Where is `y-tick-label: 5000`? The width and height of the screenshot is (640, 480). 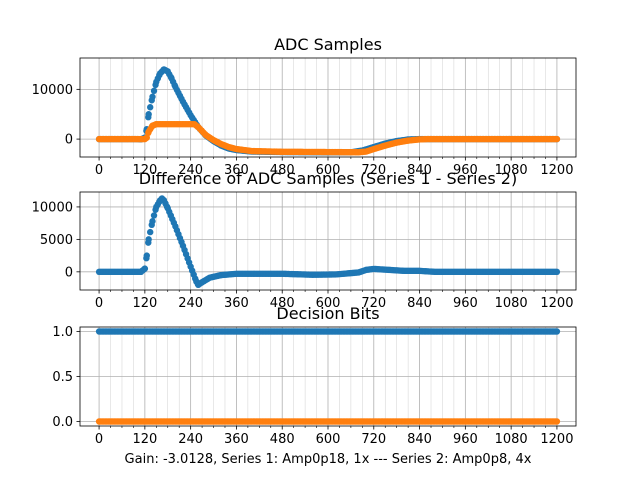
y-tick-label: 5000 is located at coordinates (56, 240).